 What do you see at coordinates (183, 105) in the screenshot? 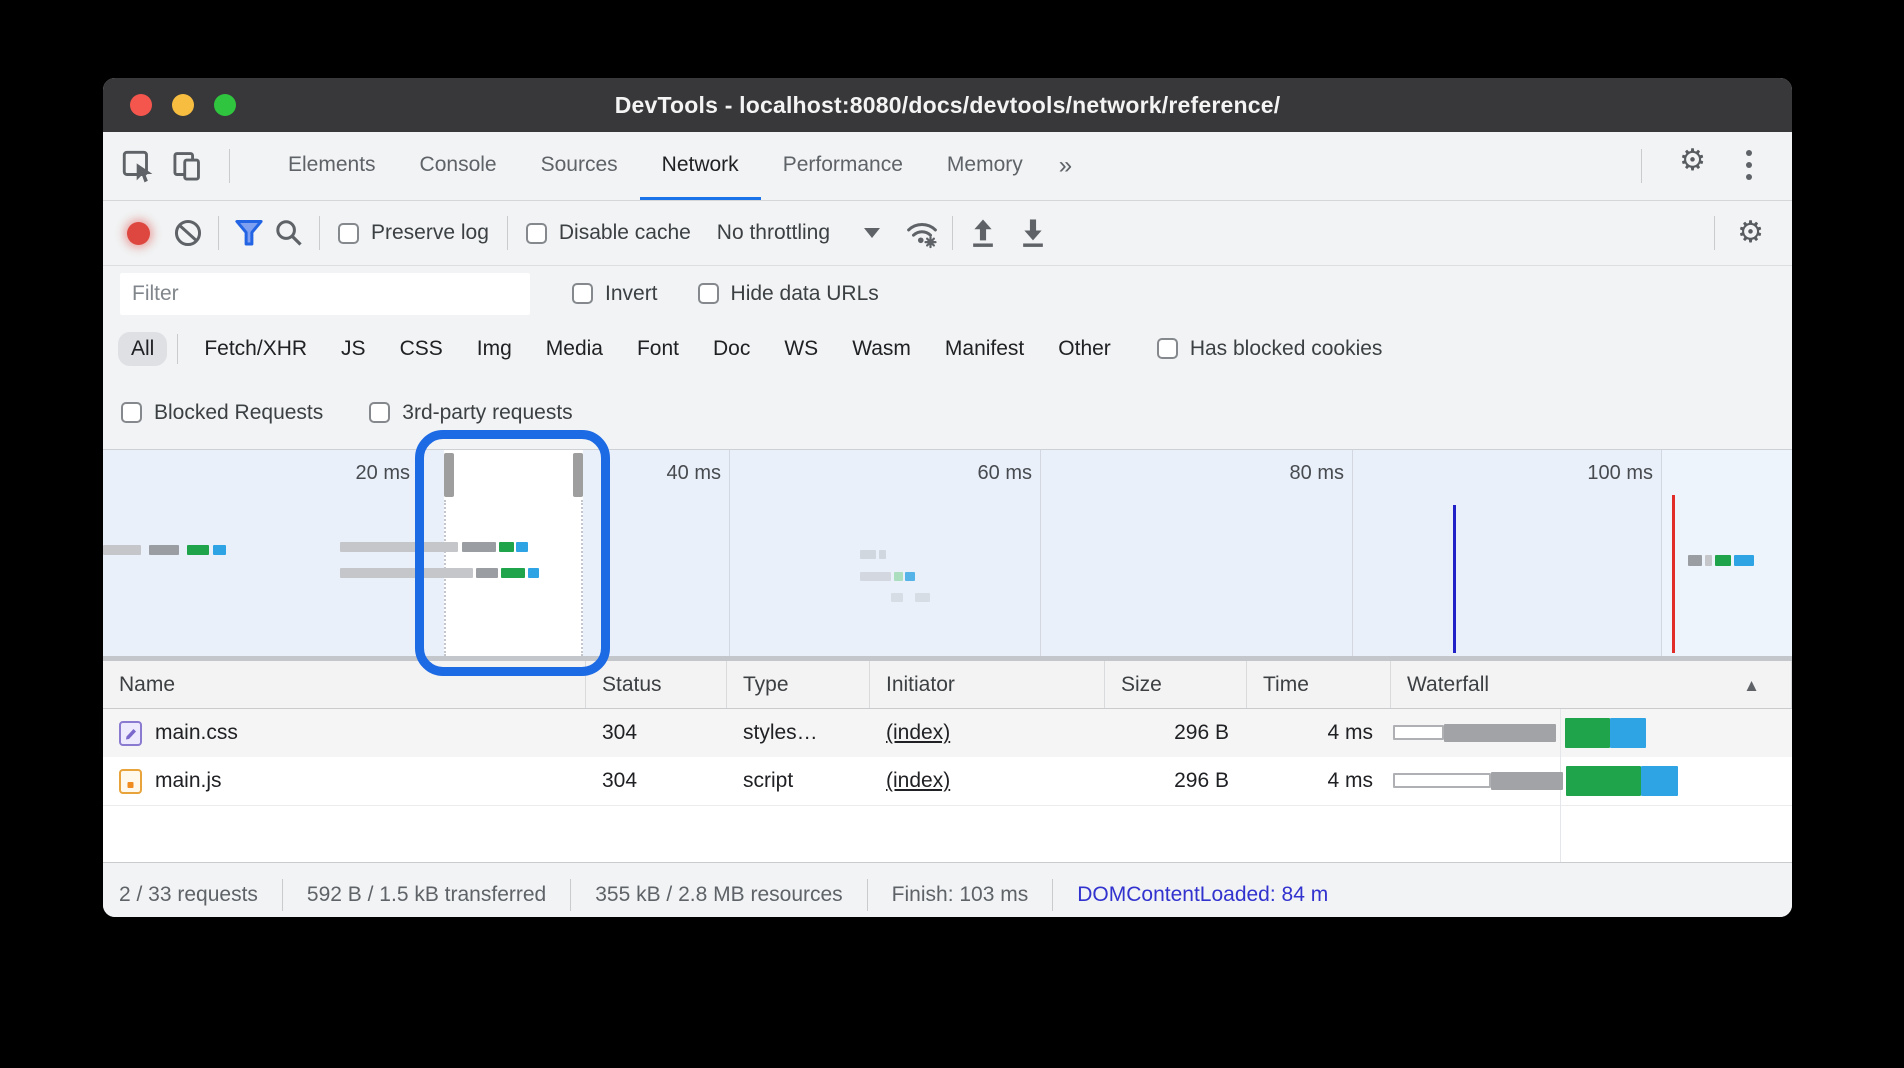
I see `minimize-button` at bounding box center [183, 105].